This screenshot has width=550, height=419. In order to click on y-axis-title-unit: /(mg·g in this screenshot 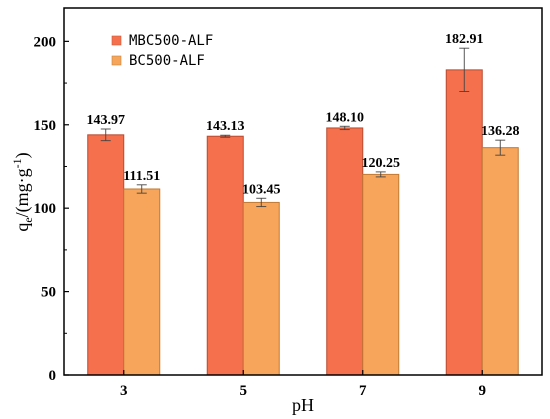, I will do `click(22, 192)`.